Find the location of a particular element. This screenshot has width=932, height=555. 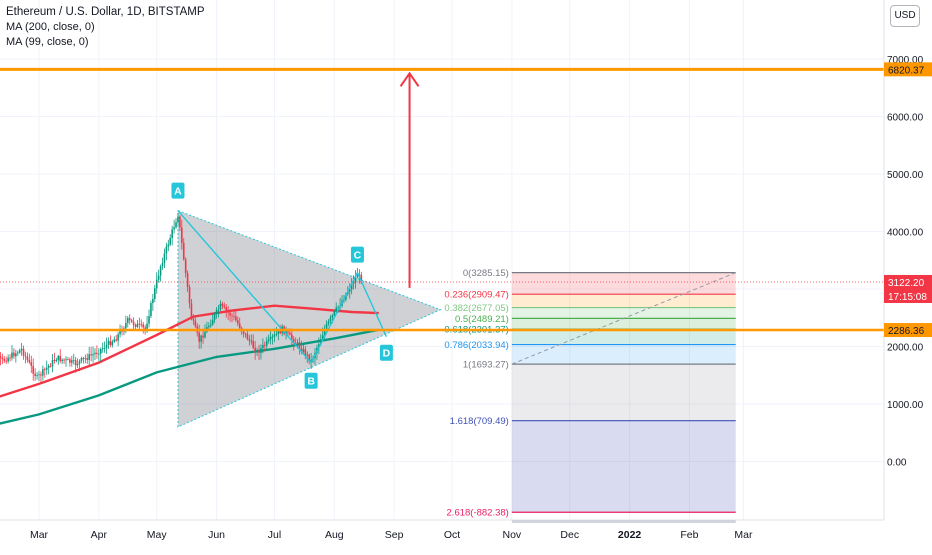

time-tick-label: Jun is located at coordinates (216, 535).